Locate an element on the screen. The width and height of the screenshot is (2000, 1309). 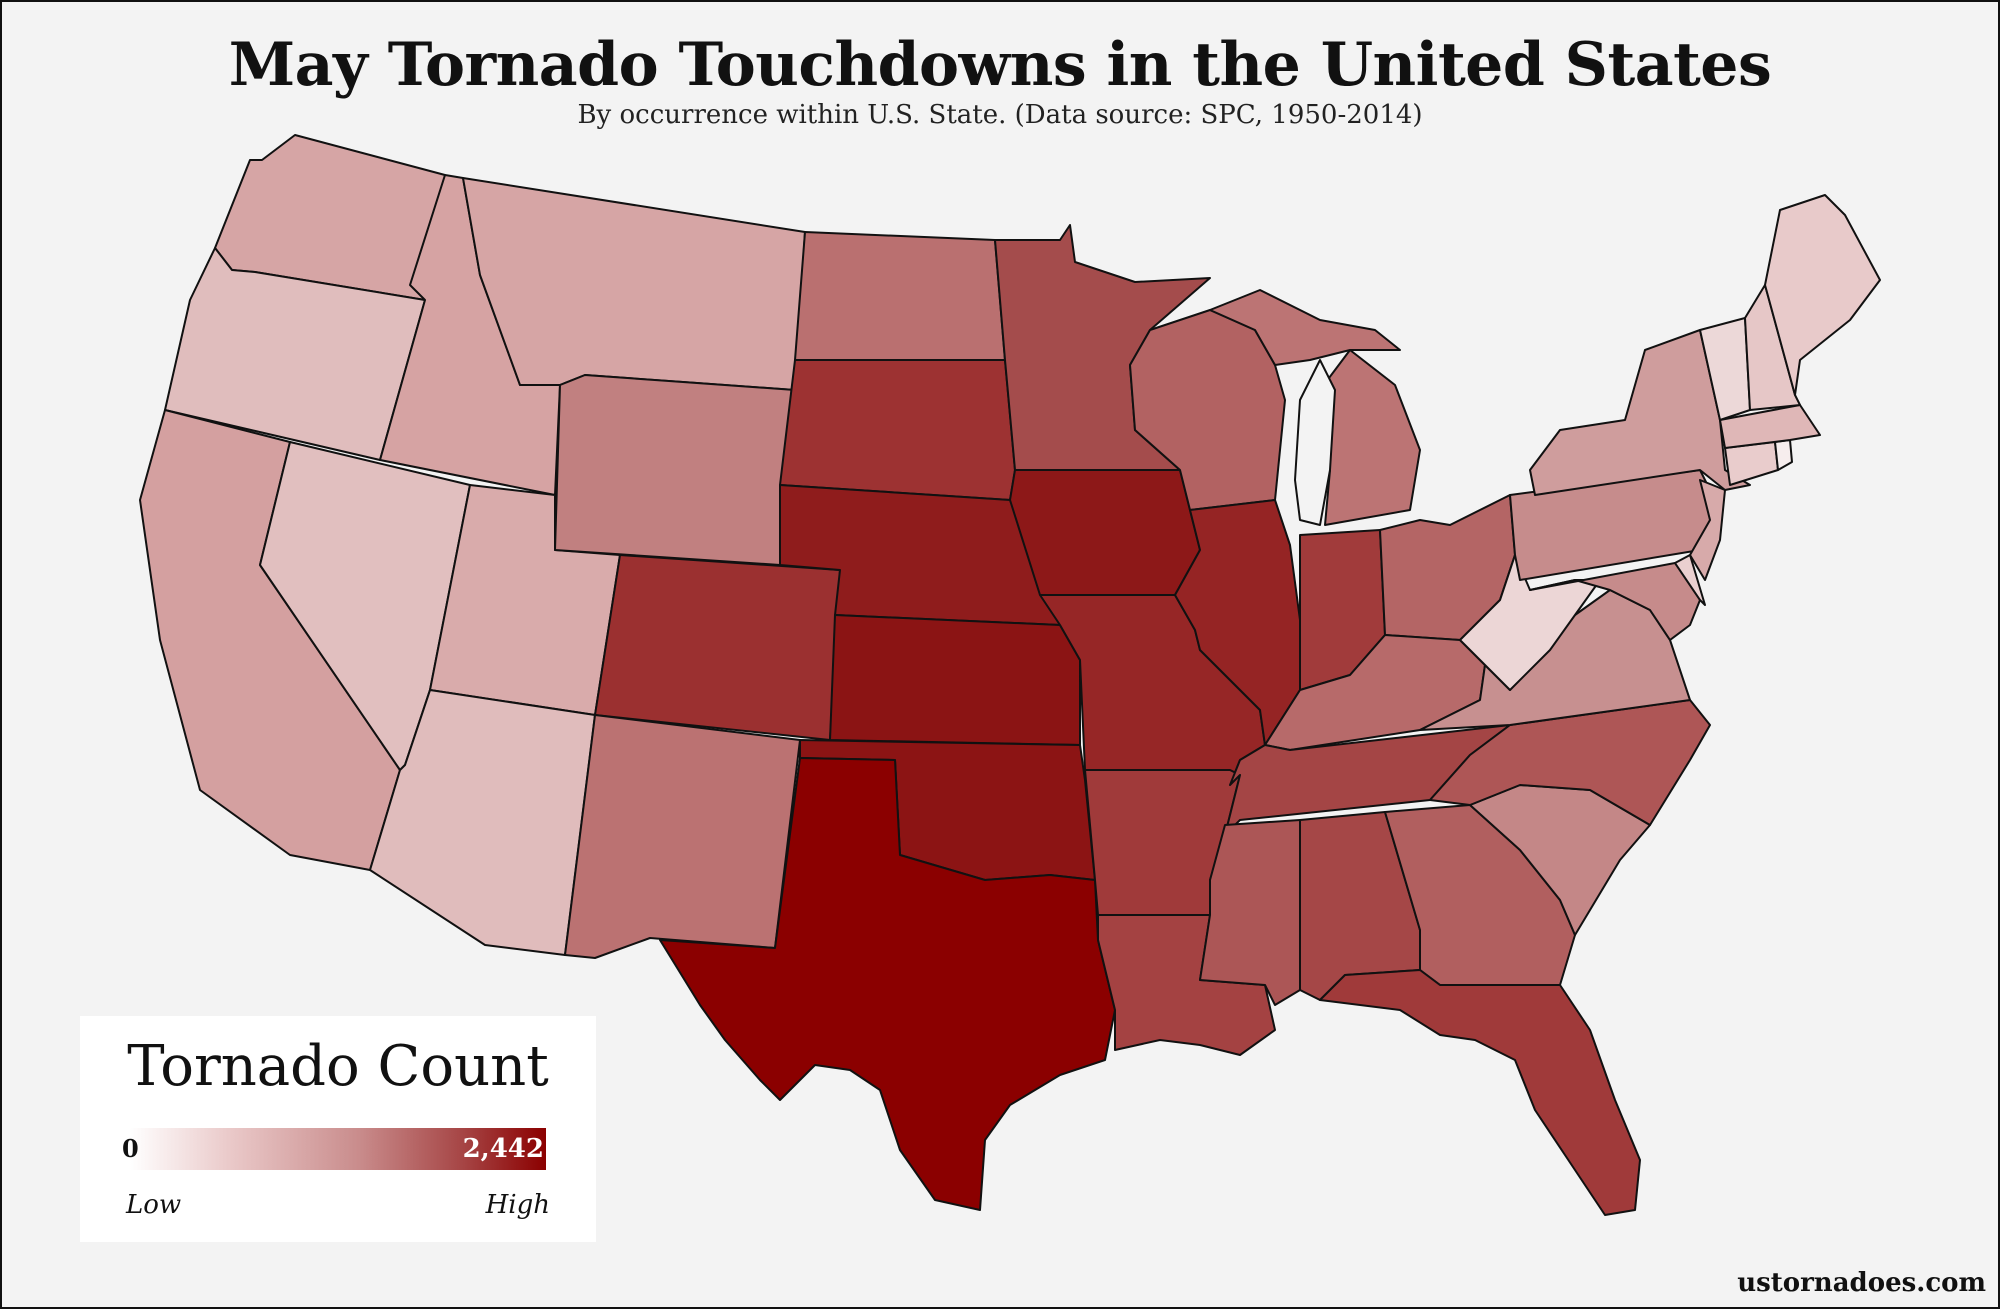
state-MA is located at coordinates (1770, 426).